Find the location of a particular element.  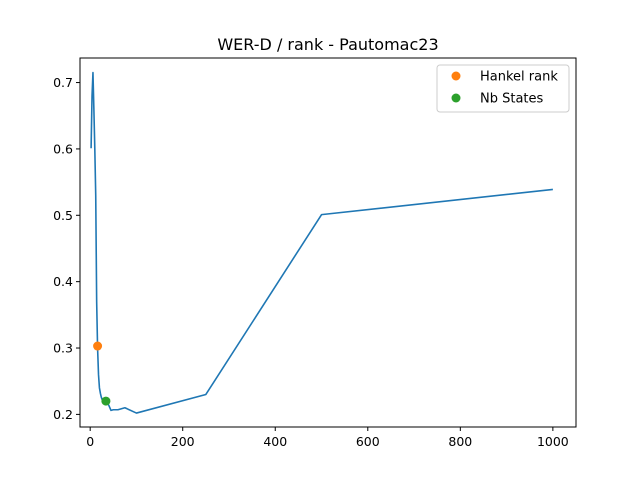

y-tick-label-5: 0.7 is located at coordinates (63, 82).